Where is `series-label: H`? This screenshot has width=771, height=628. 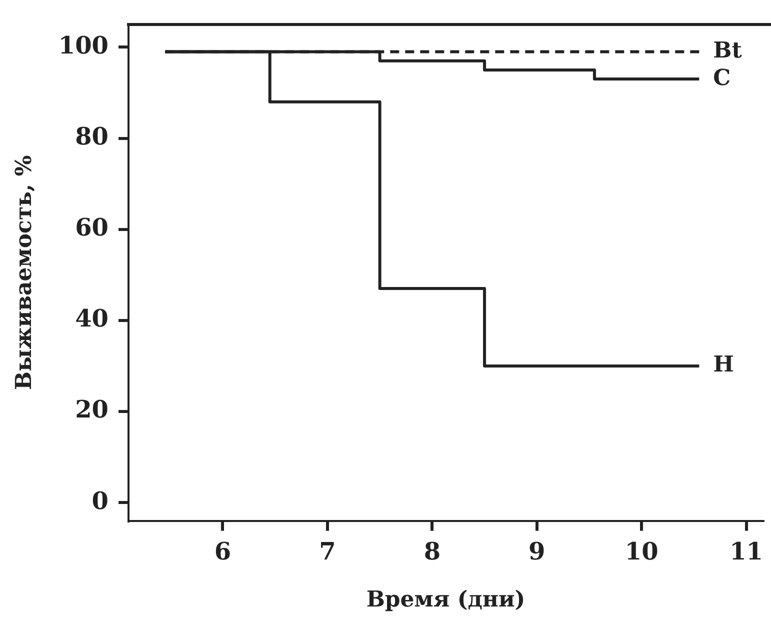 series-label: H is located at coordinates (723, 365).